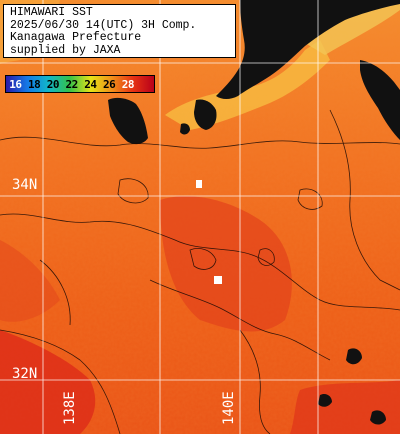  What do you see at coordinates (30, 281) in the screenshot?
I see `warm-zone-left` at bounding box center [30, 281].